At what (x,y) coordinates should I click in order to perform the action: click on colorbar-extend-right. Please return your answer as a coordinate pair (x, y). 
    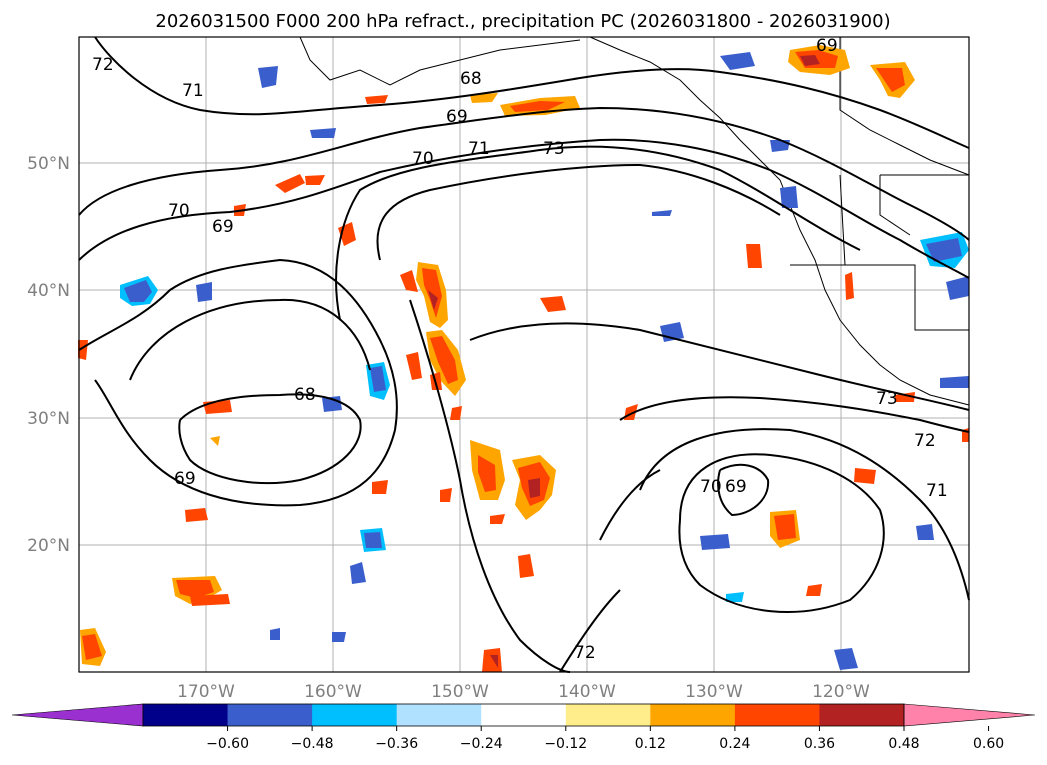
    Looking at the image, I should click on (969, 715).